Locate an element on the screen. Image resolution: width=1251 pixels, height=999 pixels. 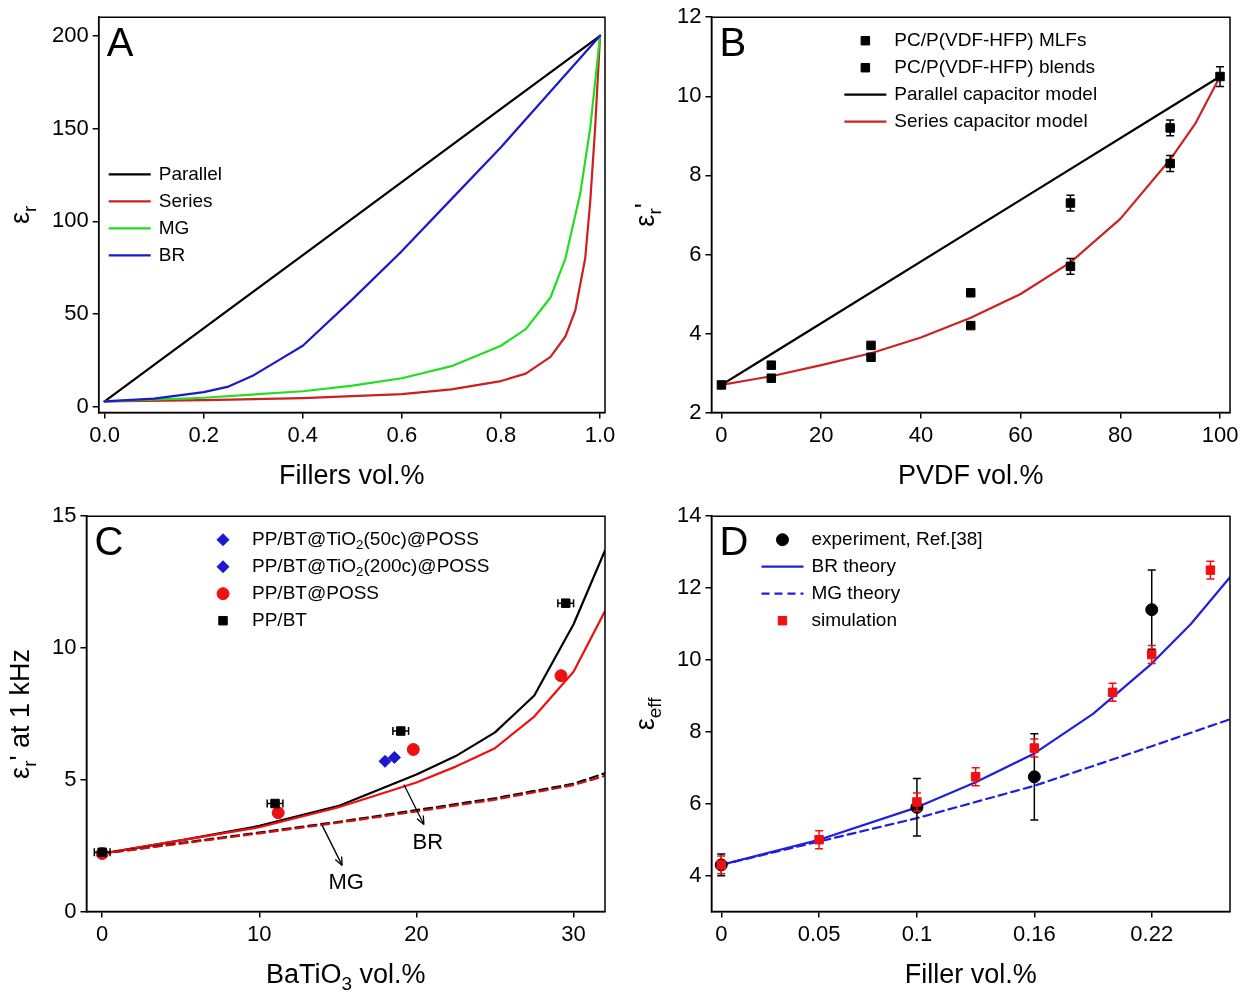
x-tick-label: 60 is located at coordinates (1020, 434).